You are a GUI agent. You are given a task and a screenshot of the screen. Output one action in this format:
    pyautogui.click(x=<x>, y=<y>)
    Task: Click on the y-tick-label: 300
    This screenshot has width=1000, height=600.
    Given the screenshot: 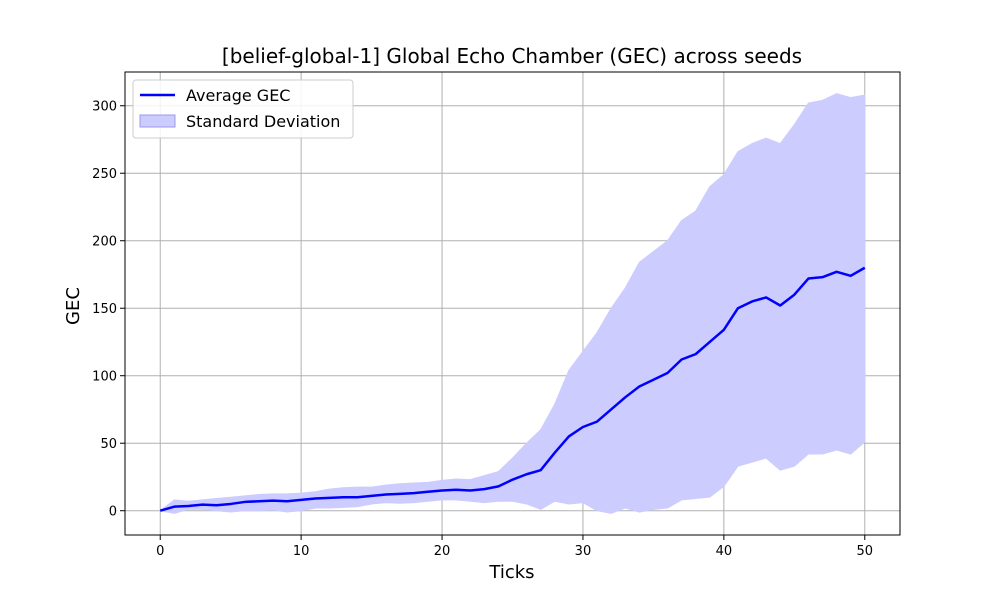 What is the action you would take?
    pyautogui.click(x=104, y=107)
    